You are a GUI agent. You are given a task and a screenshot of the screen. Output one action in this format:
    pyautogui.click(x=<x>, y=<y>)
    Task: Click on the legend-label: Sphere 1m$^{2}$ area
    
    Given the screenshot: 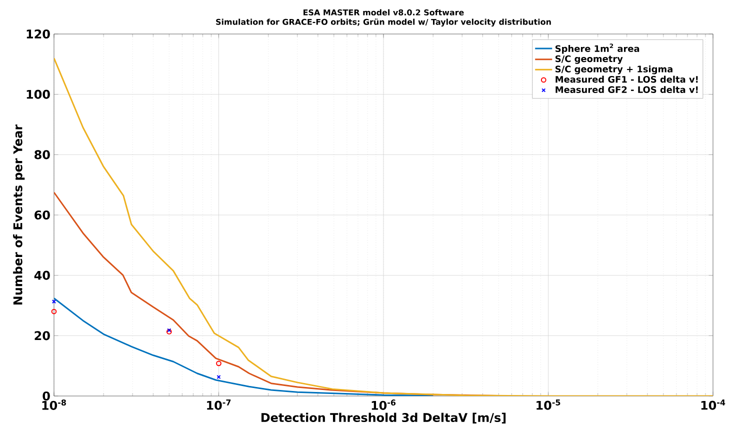 What is the action you would take?
    pyautogui.click(x=598, y=49)
    